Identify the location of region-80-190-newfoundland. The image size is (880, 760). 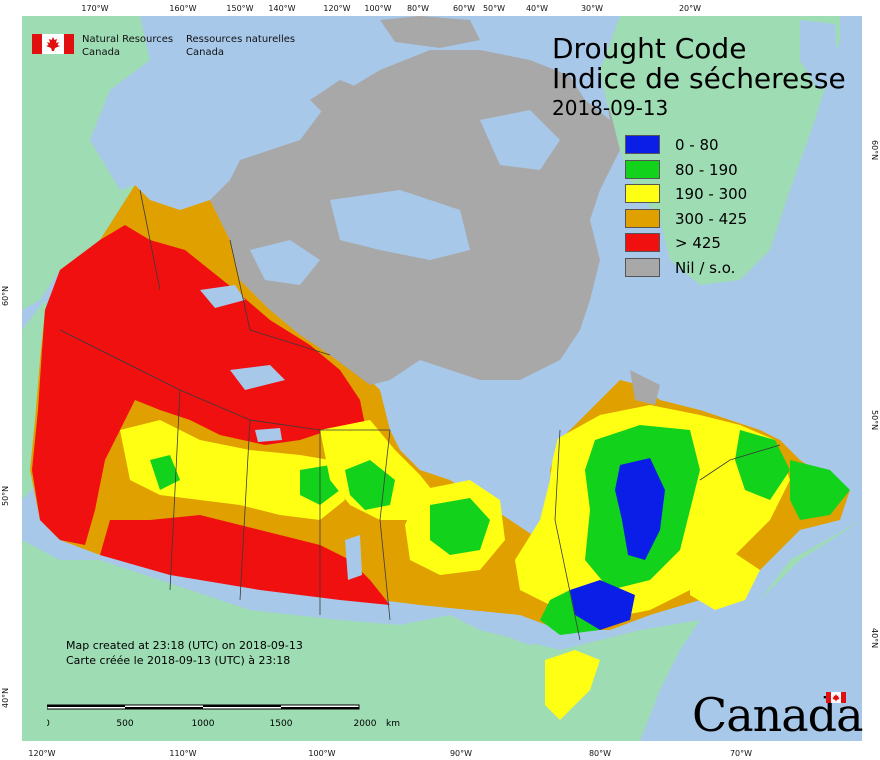
(820, 490).